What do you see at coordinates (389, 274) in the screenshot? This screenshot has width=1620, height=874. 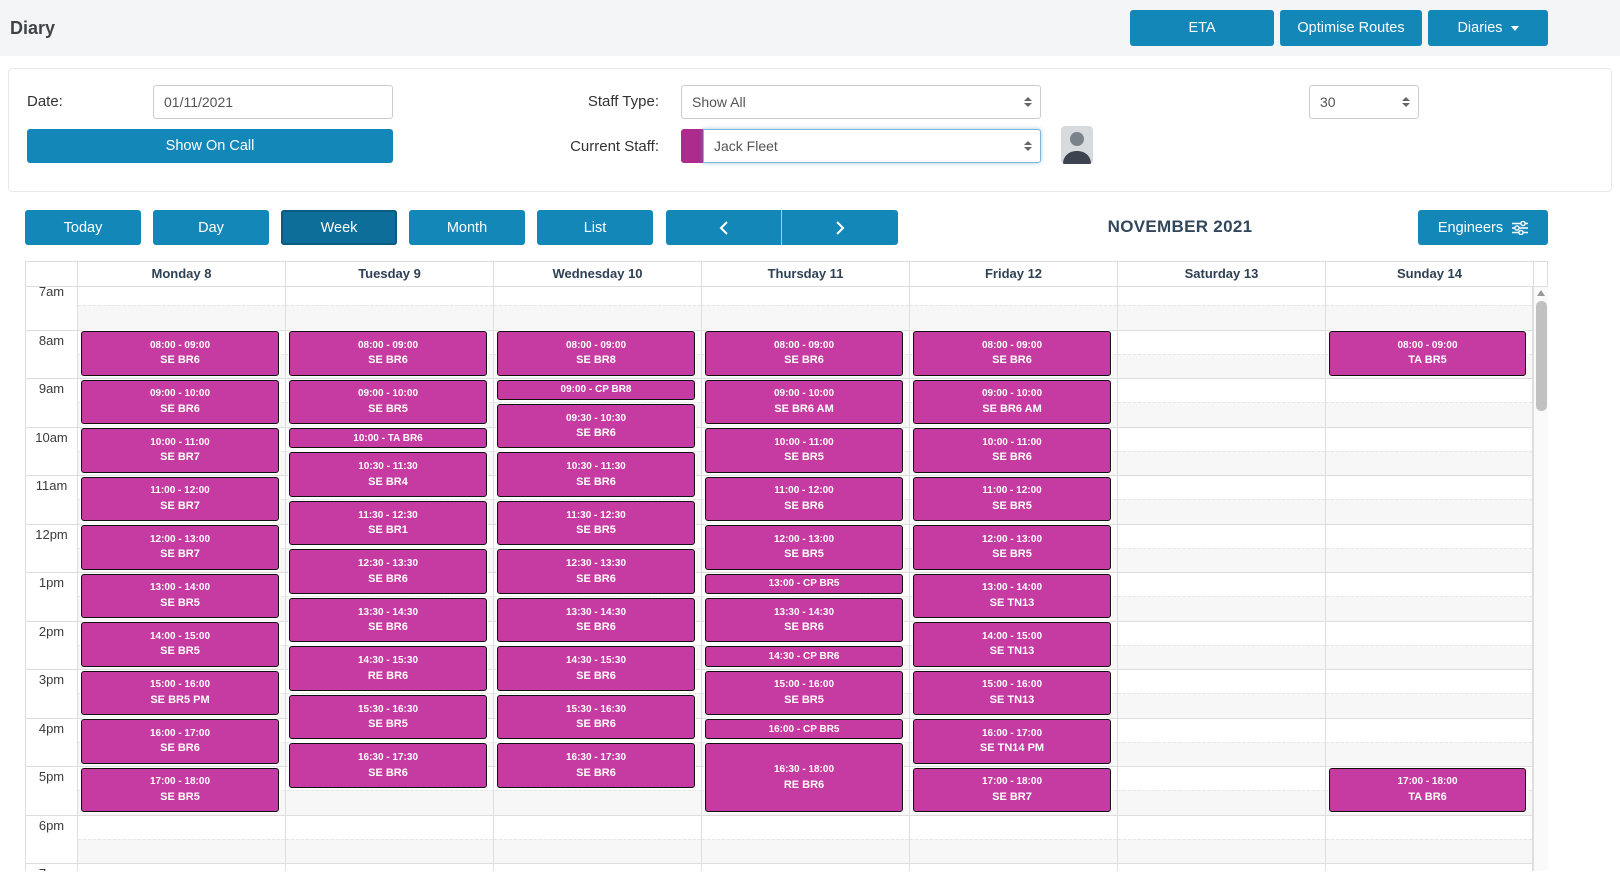 I see `day-header-tuesday: Tuesday 9` at bounding box center [389, 274].